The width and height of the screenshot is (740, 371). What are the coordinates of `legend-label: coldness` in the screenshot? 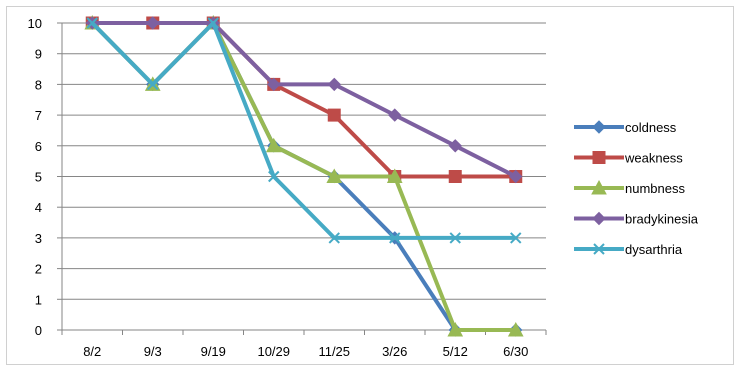 It's located at (651, 127).